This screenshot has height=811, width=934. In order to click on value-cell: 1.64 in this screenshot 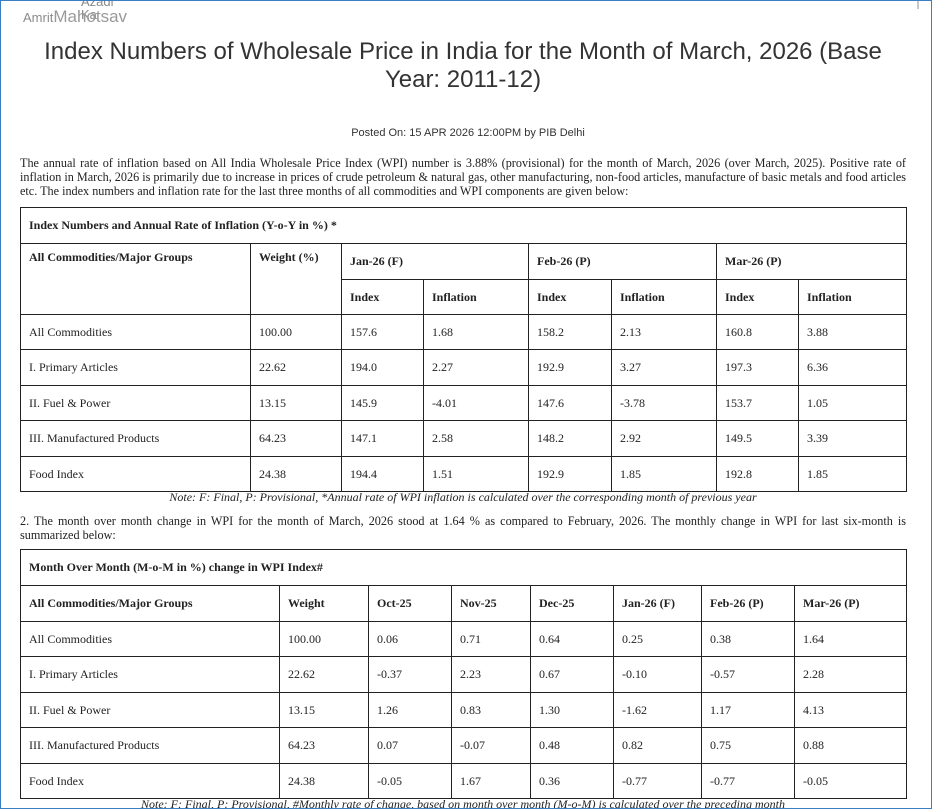, I will do `click(850, 639)`.